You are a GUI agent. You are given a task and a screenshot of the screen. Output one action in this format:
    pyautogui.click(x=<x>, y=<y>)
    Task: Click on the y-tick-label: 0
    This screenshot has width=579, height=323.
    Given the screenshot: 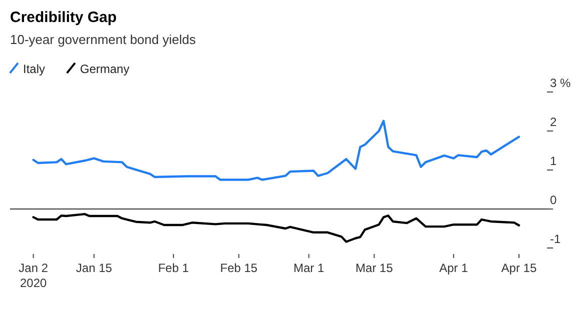 What is the action you would take?
    pyautogui.click(x=553, y=200)
    